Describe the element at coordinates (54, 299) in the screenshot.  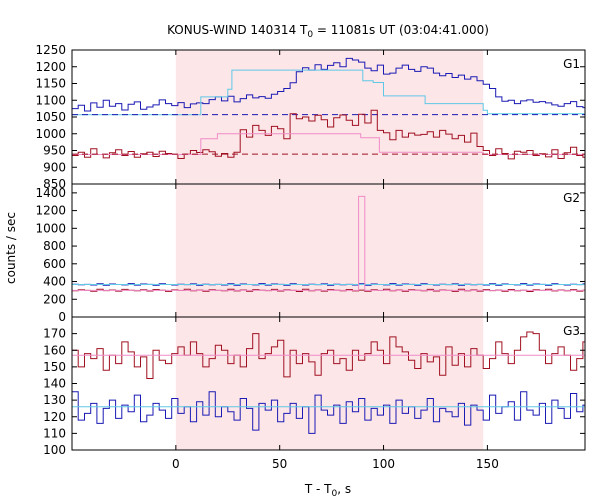
I see `y-tick-label: 200` at that location.